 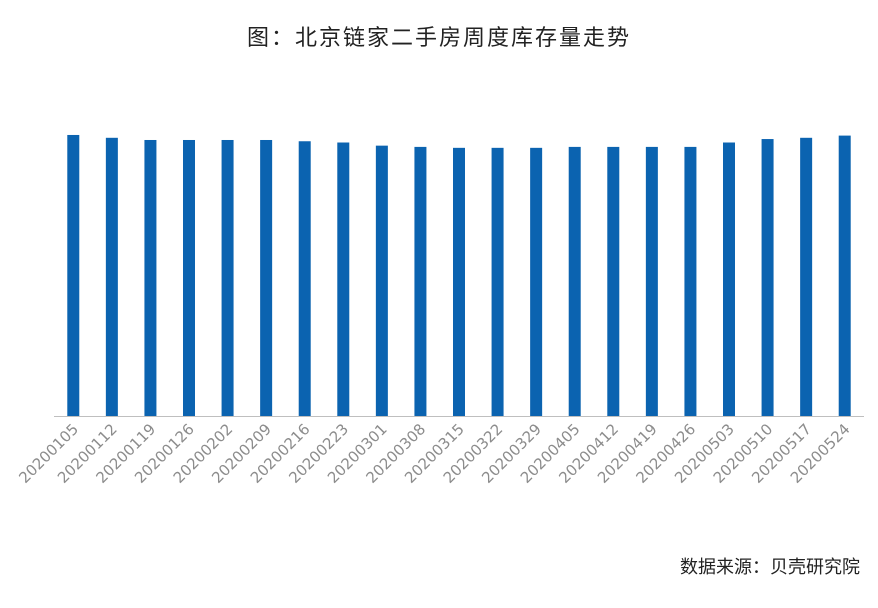 What do you see at coordinates (438, 38) in the screenshot?
I see `chart-title: 图：北京链家二手房周度库存量走势` at bounding box center [438, 38].